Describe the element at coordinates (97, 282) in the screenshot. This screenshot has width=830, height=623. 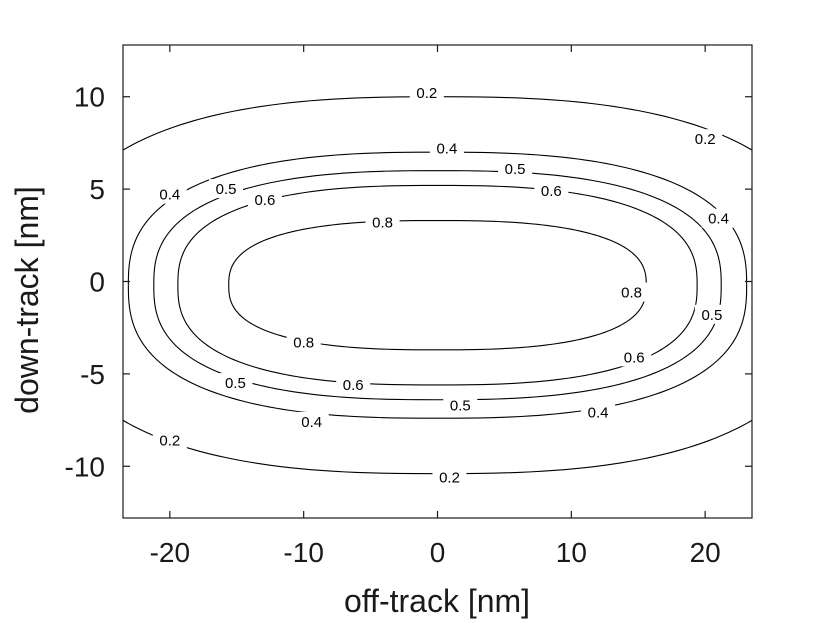
I see `y-tick-label: 0` at that location.